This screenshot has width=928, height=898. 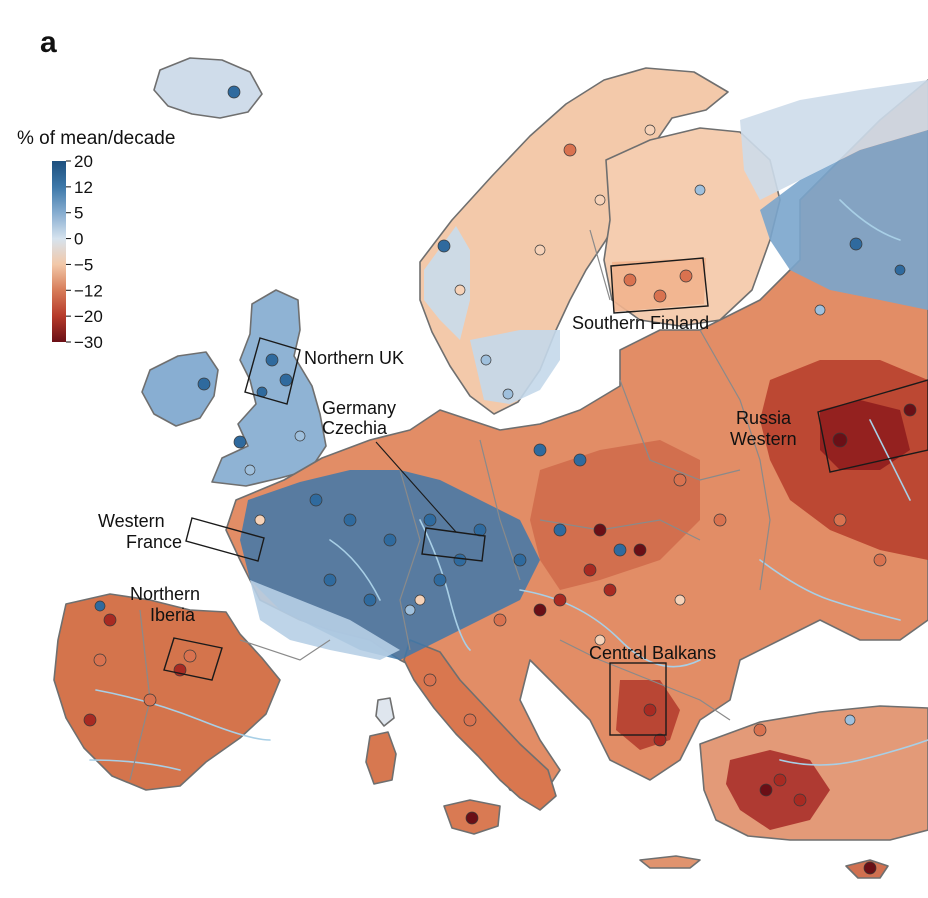 What do you see at coordinates (865, 435) in the screenshot?
I see `very-dry-core-russia` at bounding box center [865, 435].